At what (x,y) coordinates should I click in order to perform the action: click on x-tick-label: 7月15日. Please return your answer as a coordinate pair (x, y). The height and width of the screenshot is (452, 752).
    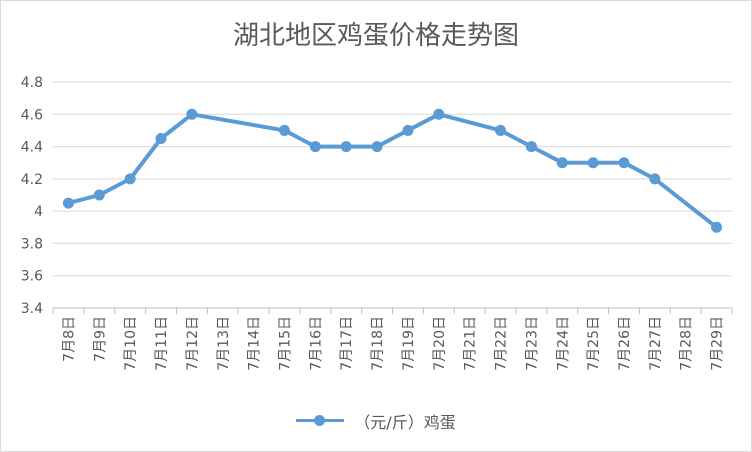
    Looking at the image, I should click on (285, 343).